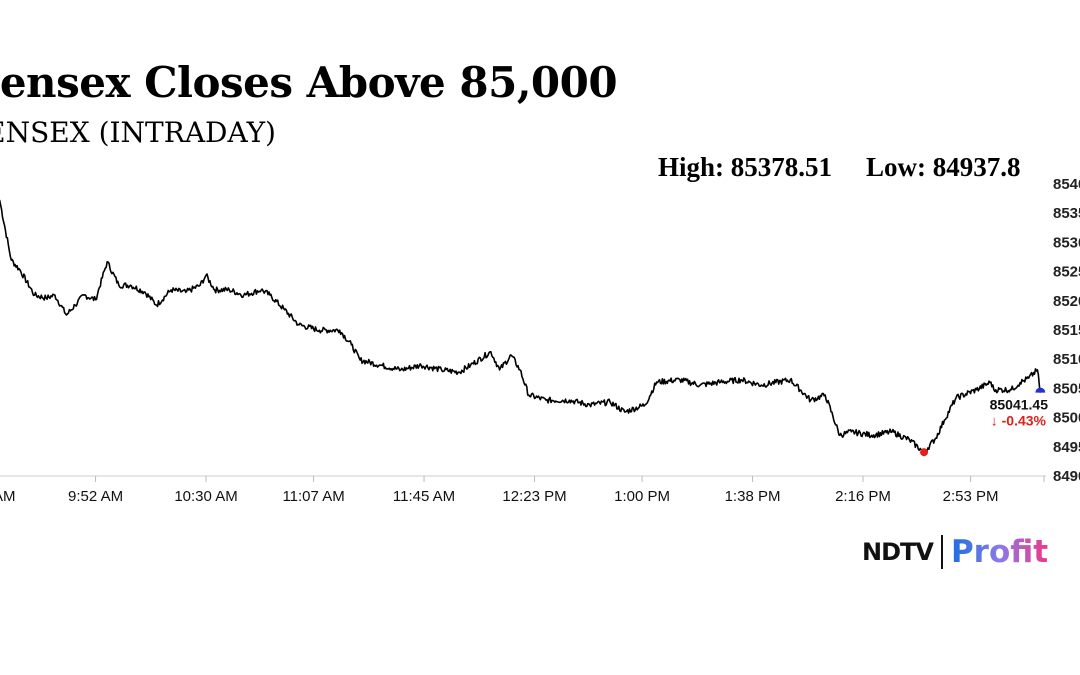  What do you see at coordinates (1019, 421) in the screenshot?
I see `change-label: ↓ -0.43%` at bounding box center [1019, 421].